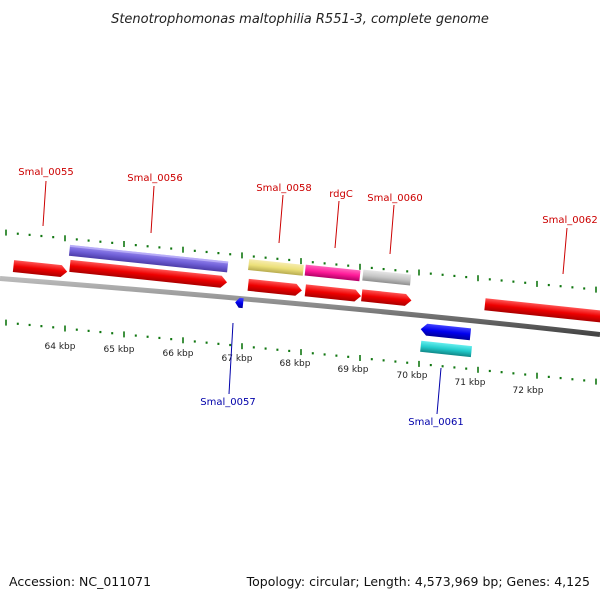  What do you see at coordinates (295, 364) in the screenshot?
I see `kbp-label: 68 kbp` at bounding box center [295, 364].